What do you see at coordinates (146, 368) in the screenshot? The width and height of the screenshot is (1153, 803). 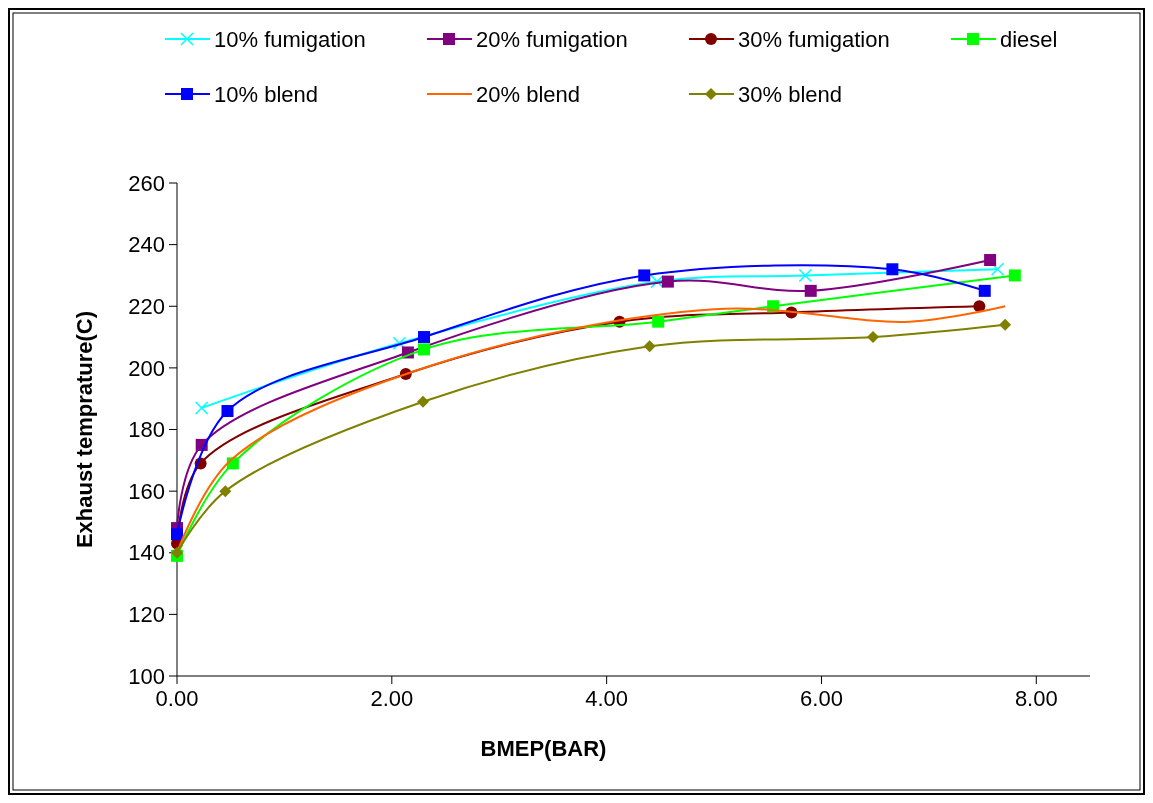 I see `y-tick-label: 200` at bounding box center [146, 368].